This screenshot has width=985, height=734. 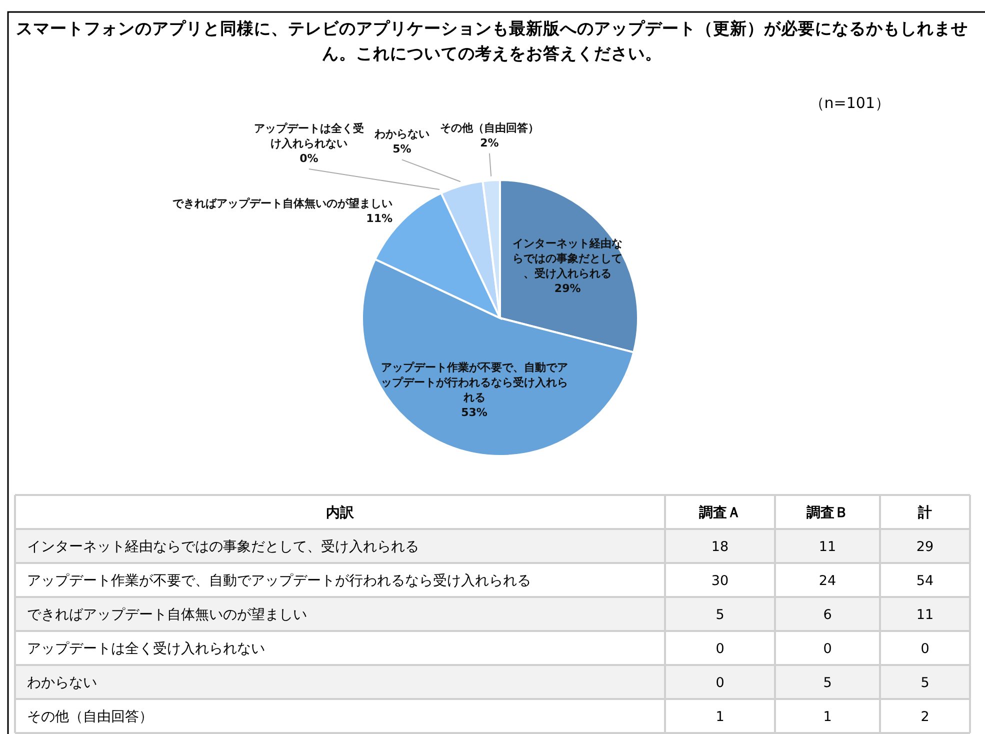 What do you see at coordinates (223, 547) in the screenshot?
I see `category-label: インターネット経由ならではの事象だとして、受け入れられる` at bounding box center [223, 547].